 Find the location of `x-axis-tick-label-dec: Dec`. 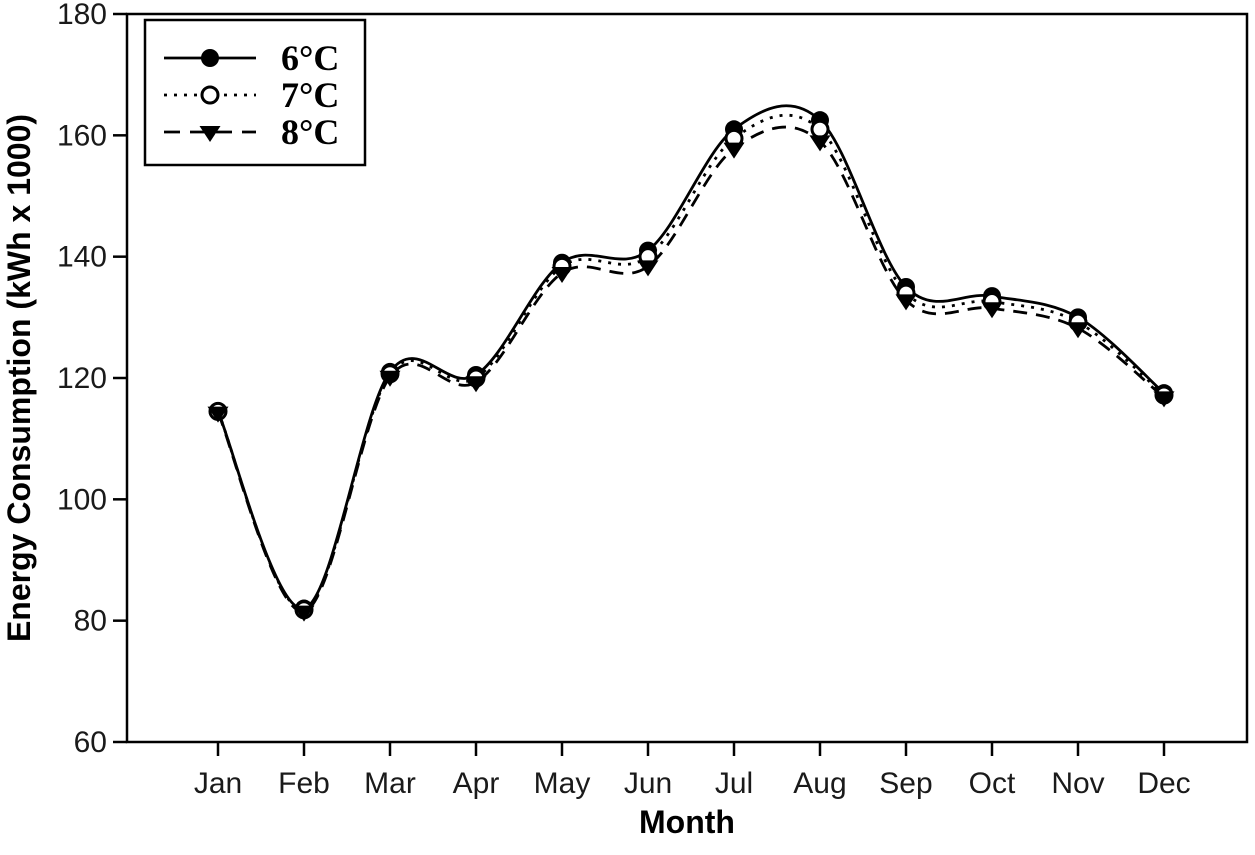

x-axis-tick-label-dec: Dec is located at coordinates (1163, 783).